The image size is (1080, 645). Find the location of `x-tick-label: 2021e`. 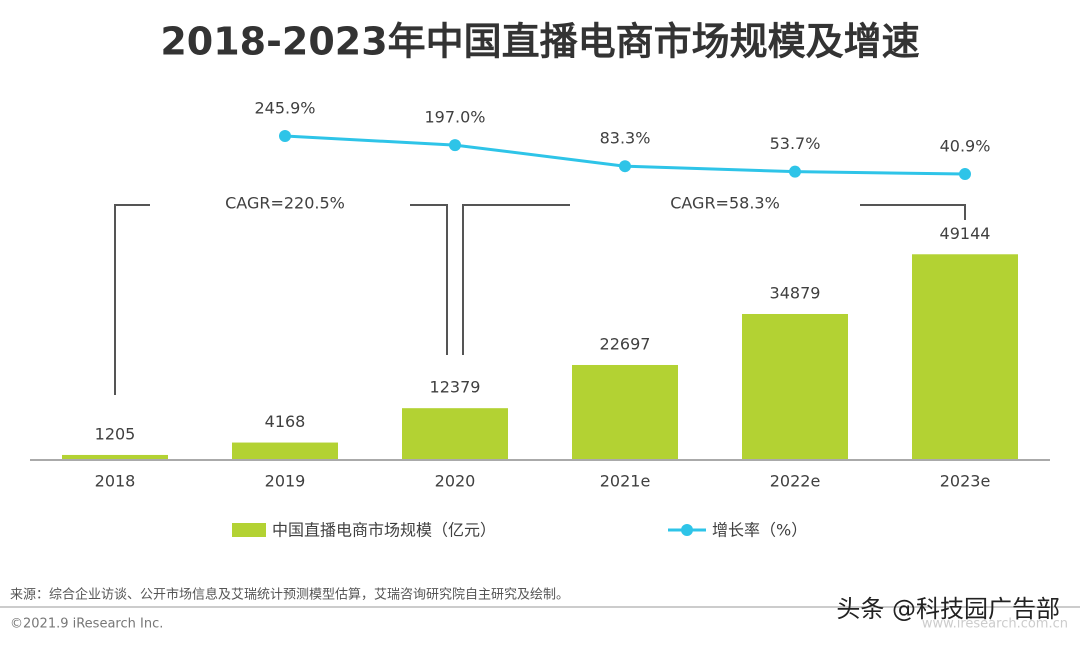

x-tick-label: 2021e is located at coordinates (625, 481).